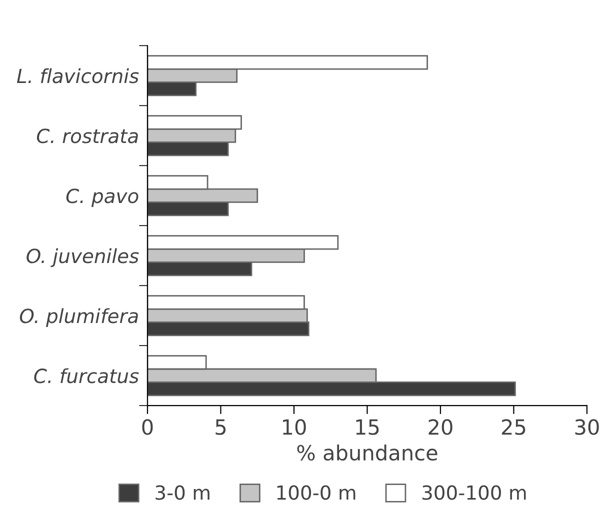  Describe the element at coordinates (367, 427) in the screenshot. I see `x-tick-label: 15` at that location.